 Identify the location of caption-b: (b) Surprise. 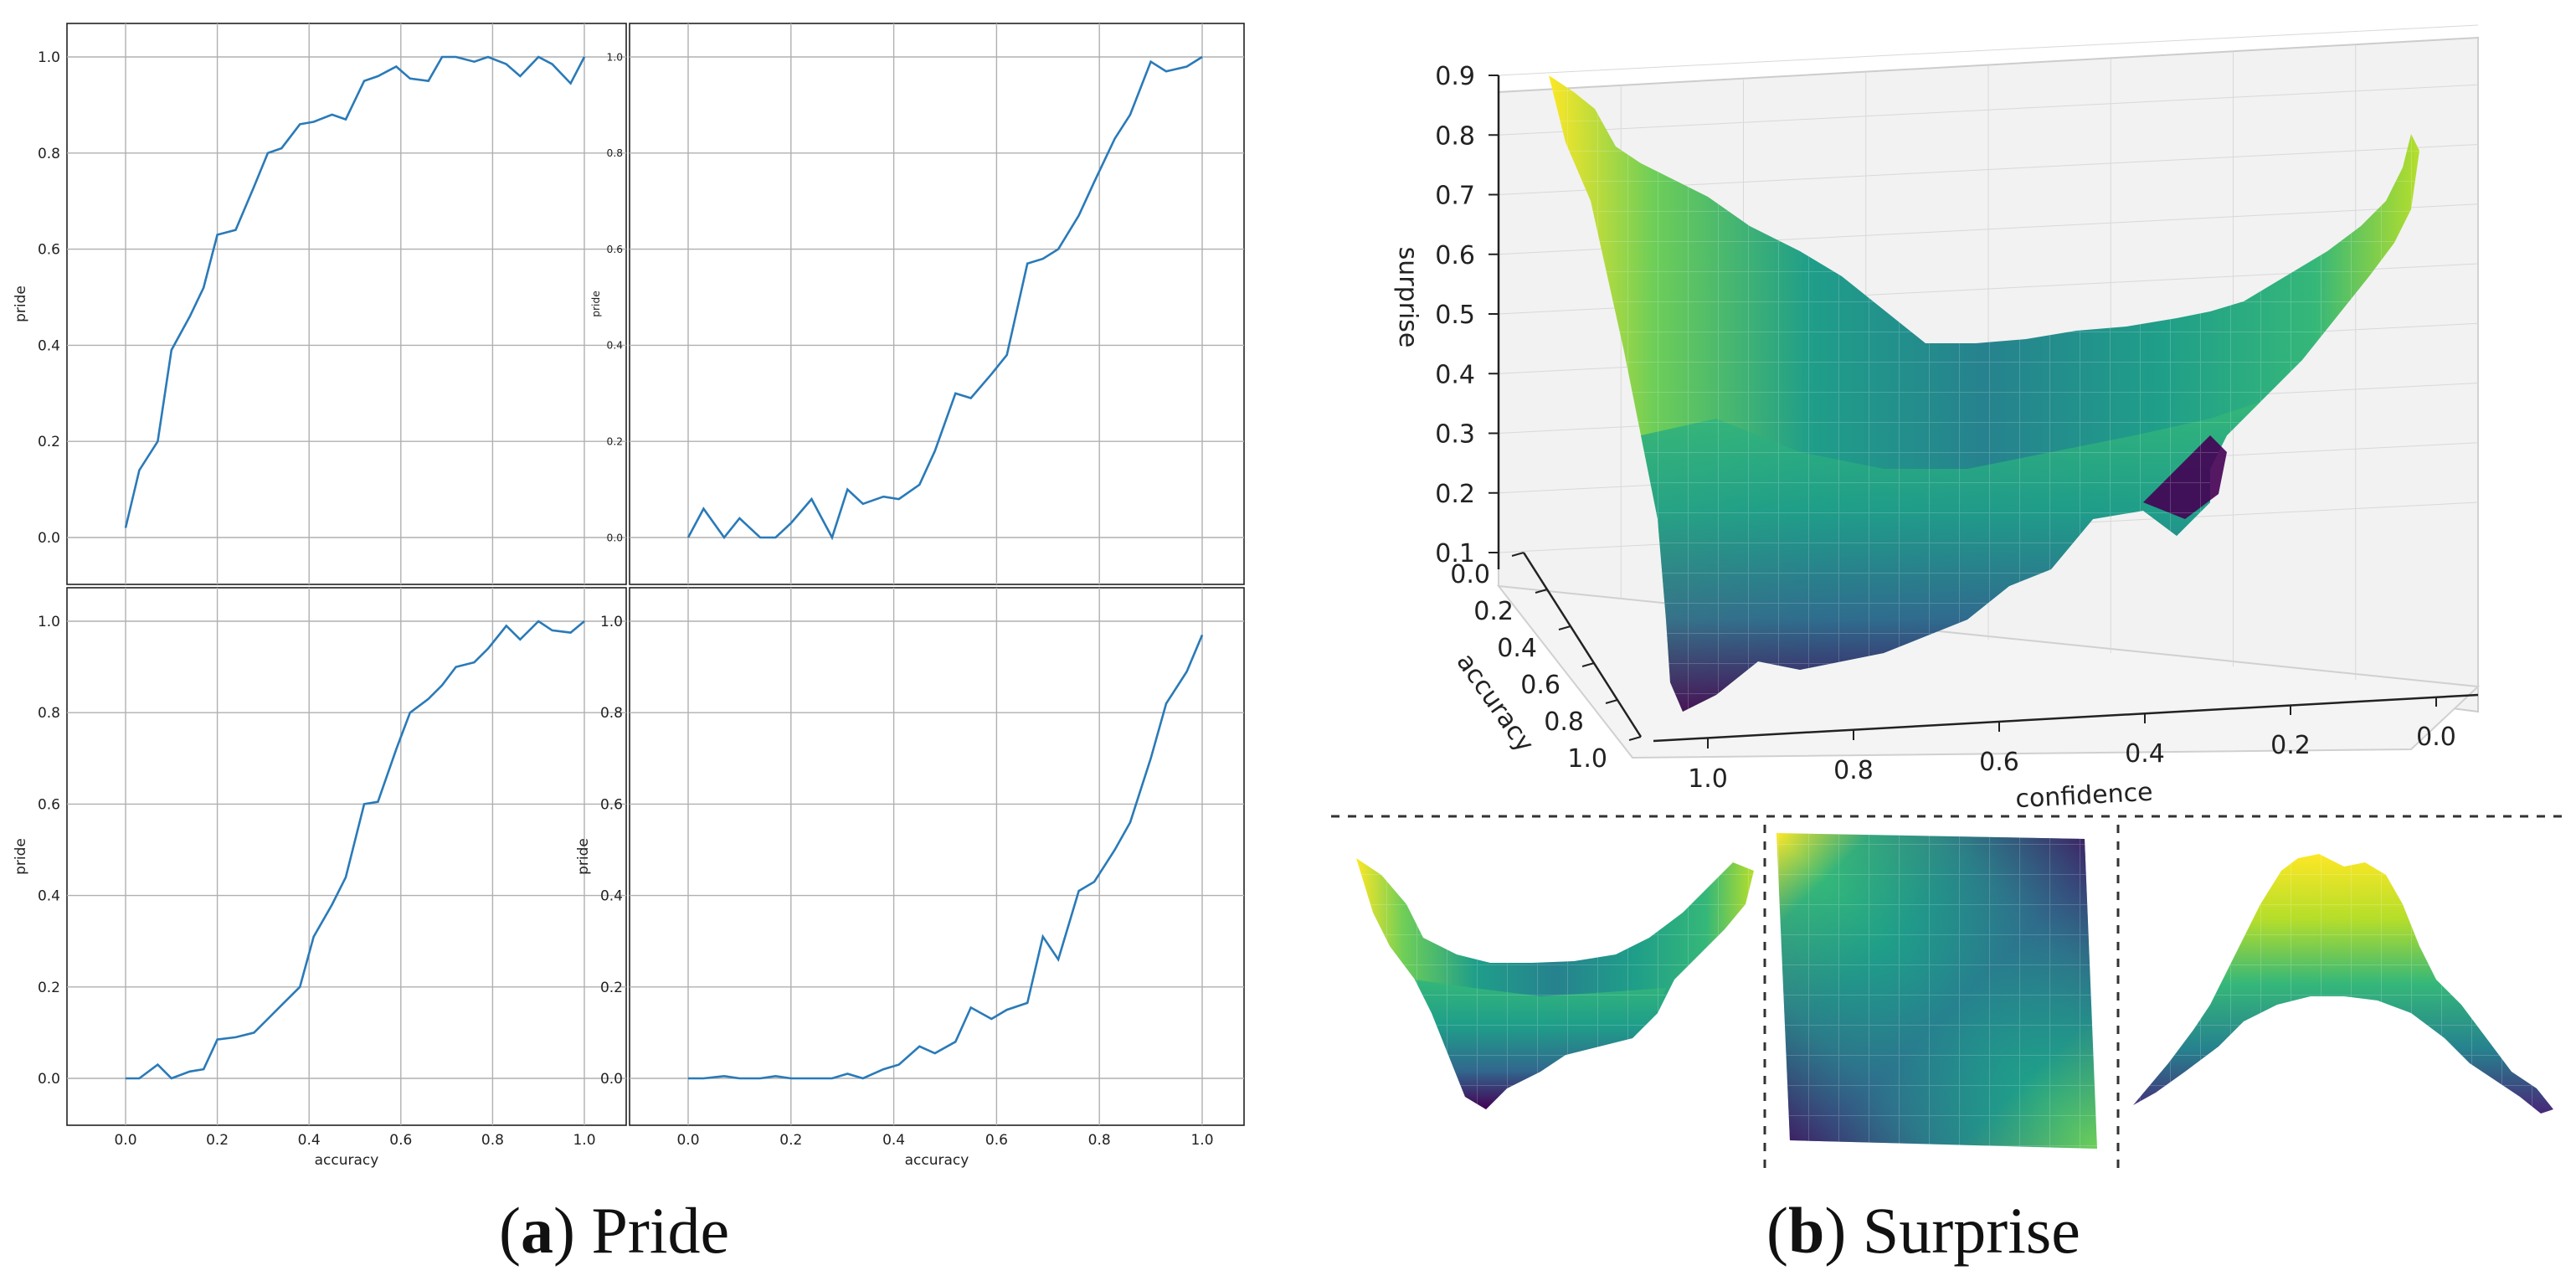
(1923, 1231).